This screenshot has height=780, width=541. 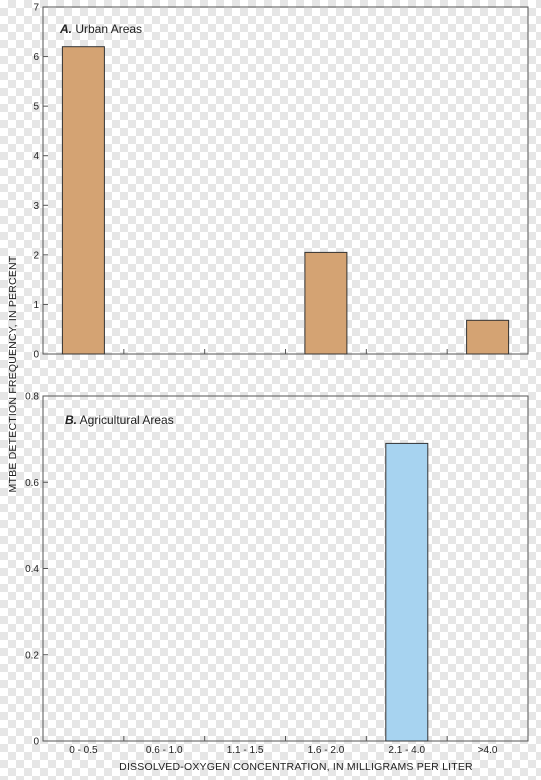 What do you see at coordinates (36, 742) in the screenshot?
I see `agricultural-y-tick-label-0: 0` at bounding box center [36, 742].